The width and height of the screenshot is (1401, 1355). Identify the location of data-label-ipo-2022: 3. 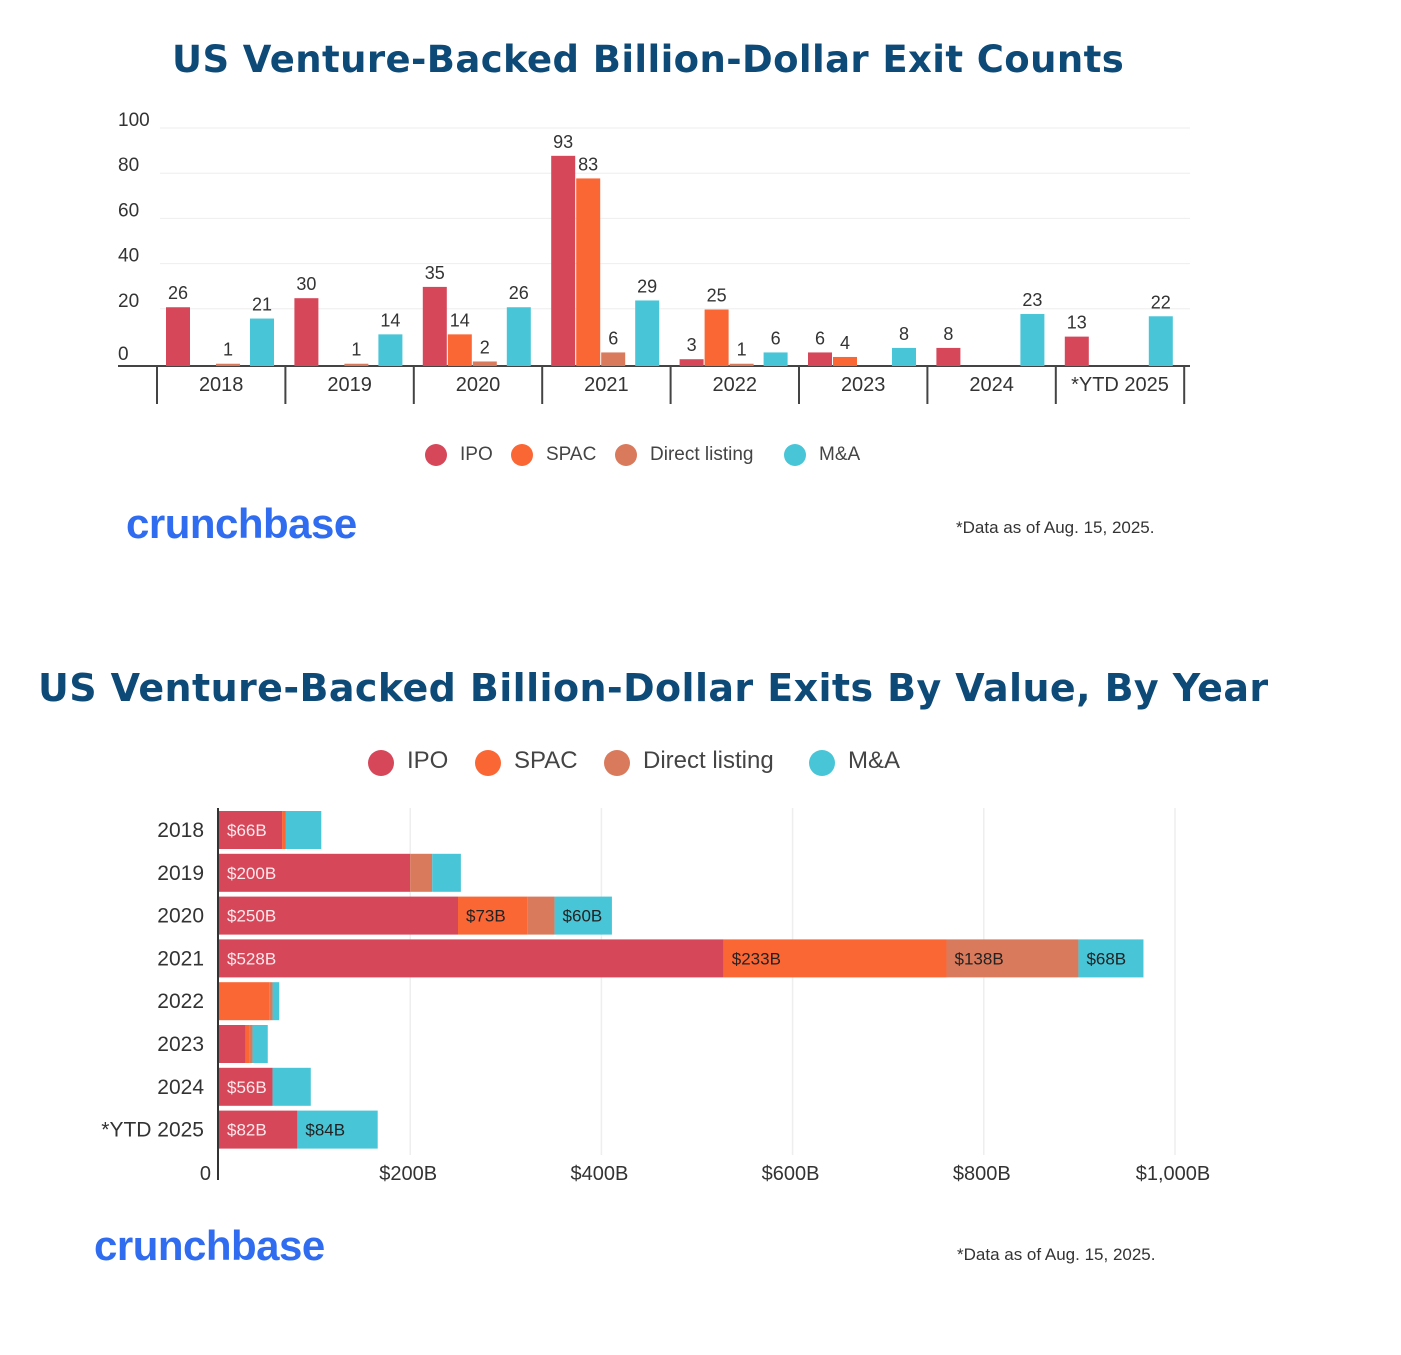
(692, 345).